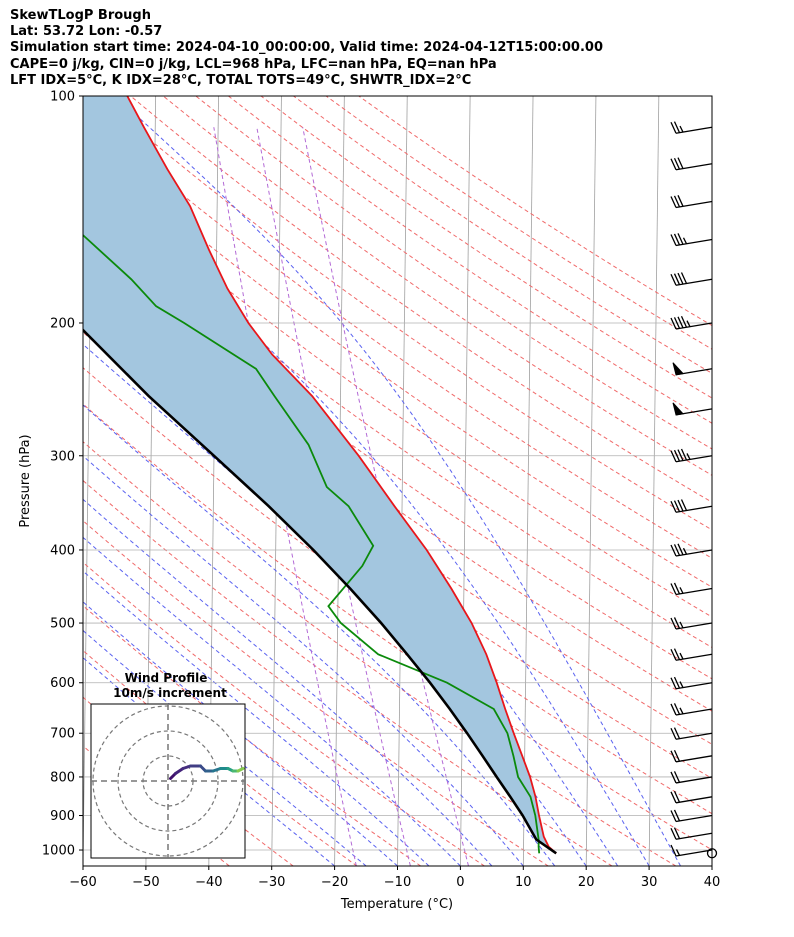 Image resolution: width=794 pixels, height=937 pixels. I want to click on x-tick-label: 10, so click(523, 882).